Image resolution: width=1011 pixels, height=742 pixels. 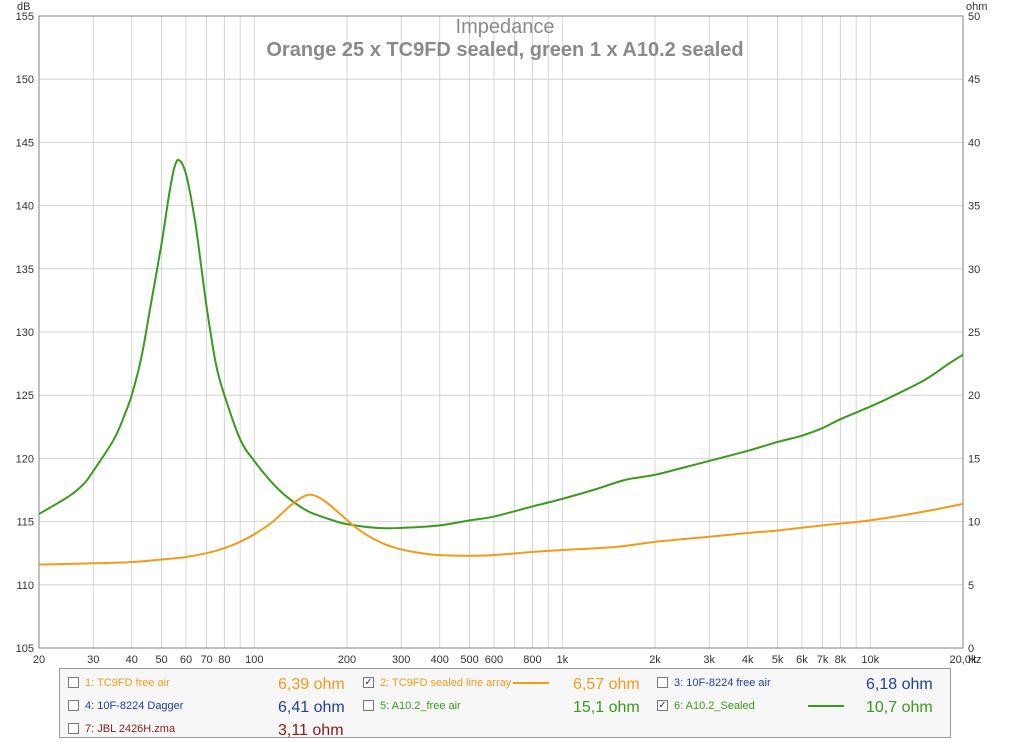 What do you see at coordinates (971, 586) in the screenshot?
I see `y-right-tick-label: 5` at bounding box center [971, 586].